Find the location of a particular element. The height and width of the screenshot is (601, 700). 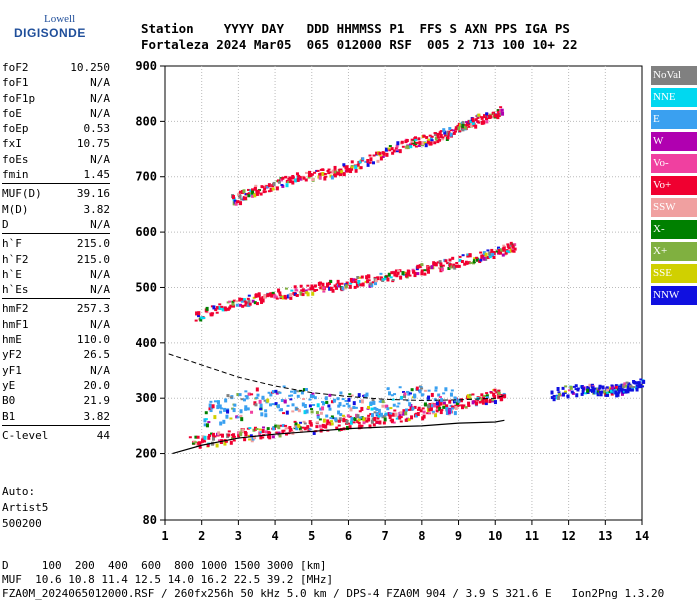

param-value: 10.250 is located at coordinates (90, 67).